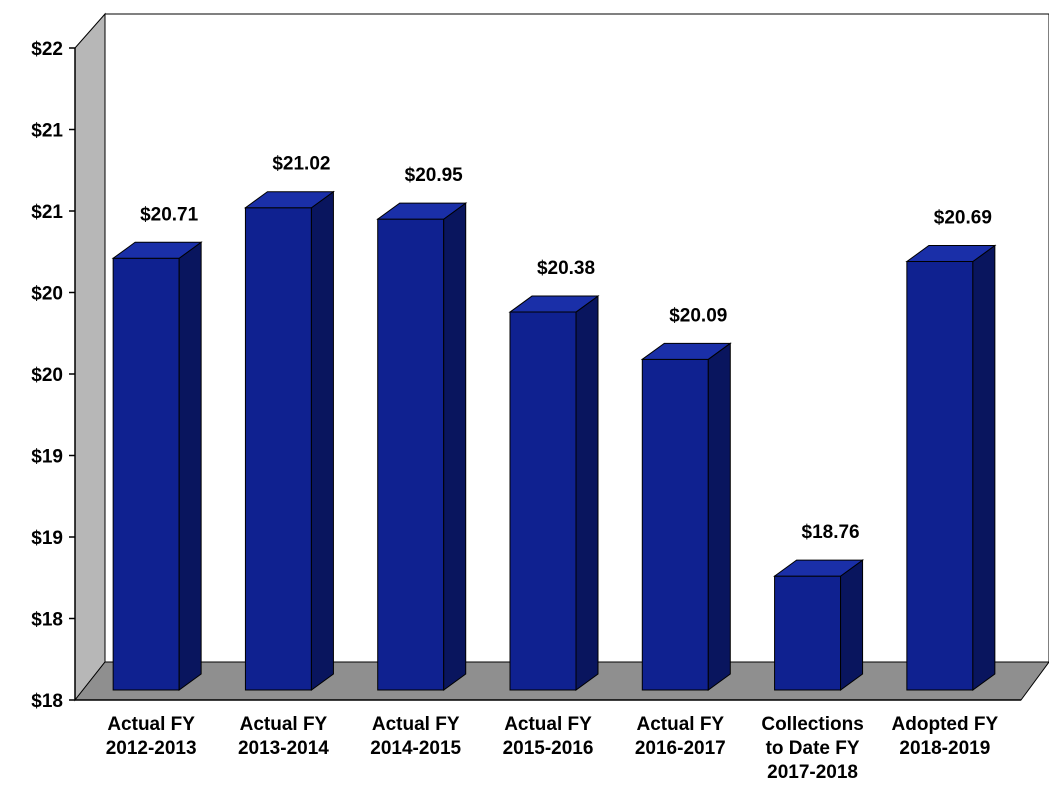 The width and height of the screenshot is (1049, 793). I want to click on x-tick-label: 2013-2014, so click(283, 748).